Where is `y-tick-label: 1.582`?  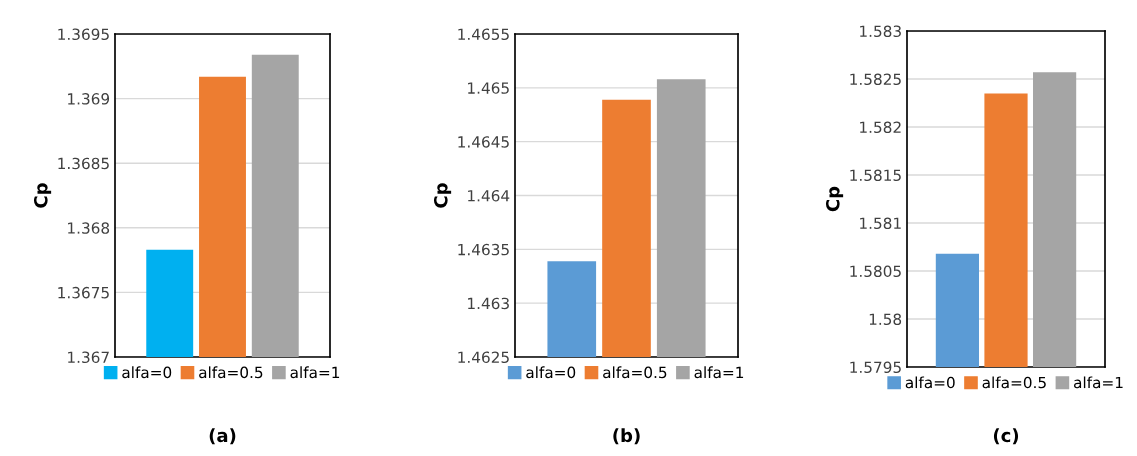
y-tick-label: 1.582 is located at coordinates (880, 127).